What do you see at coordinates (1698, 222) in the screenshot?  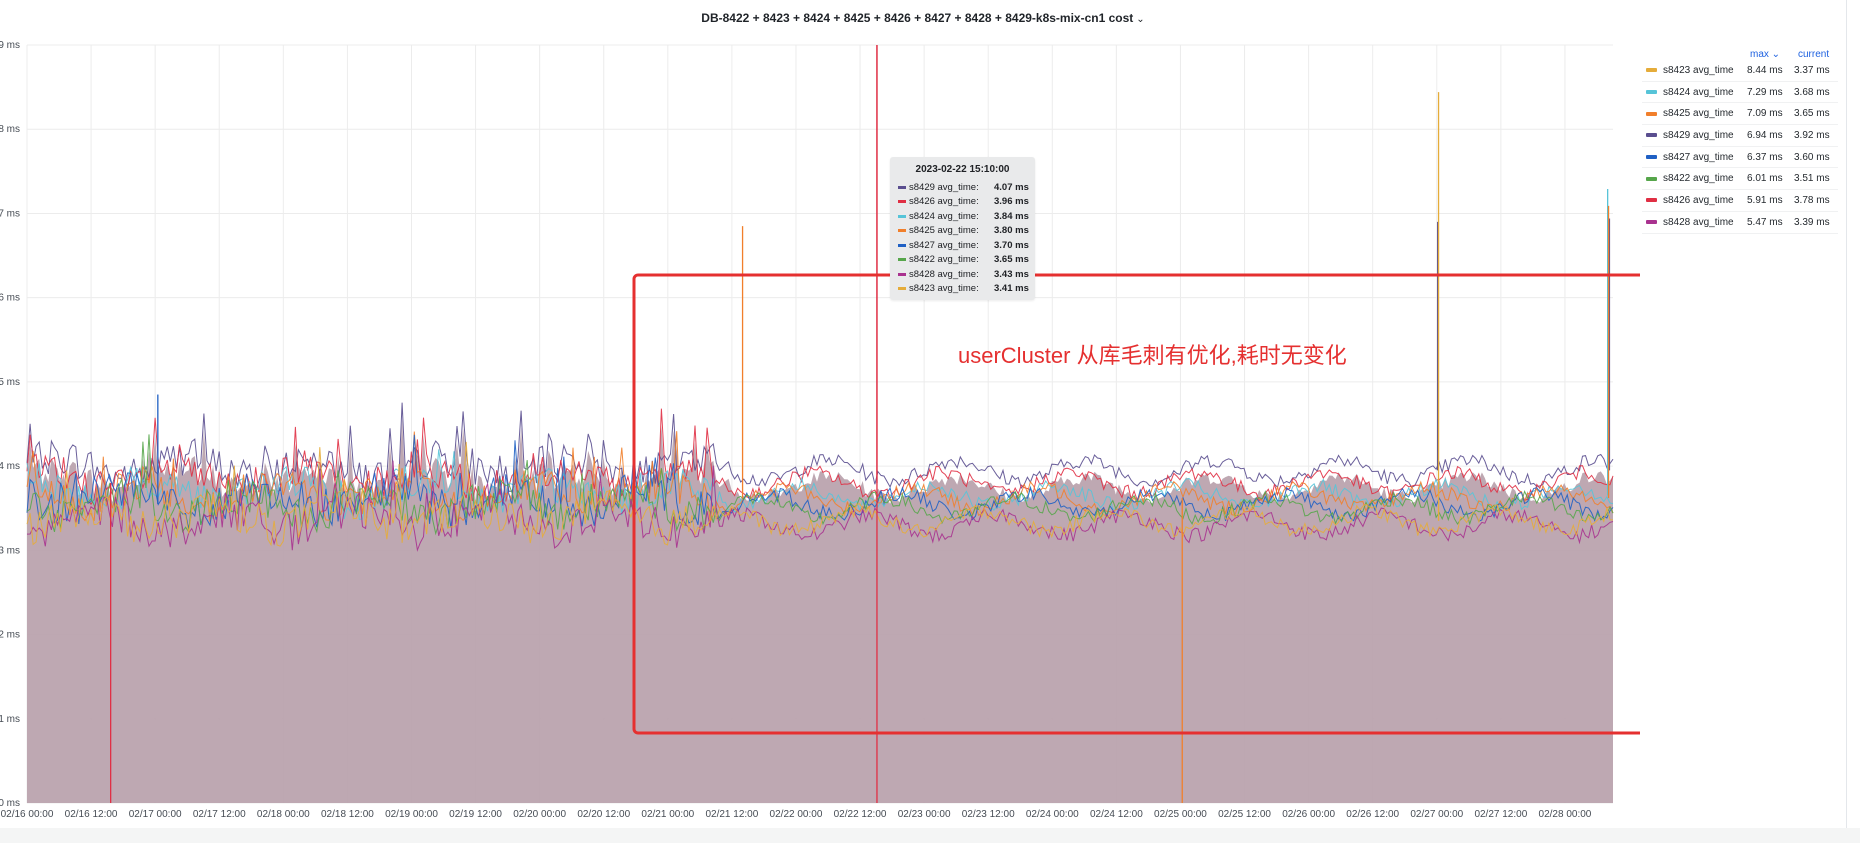 I see `legend-series-name: s8428 avg_time` at bounding box center [1698, 222].